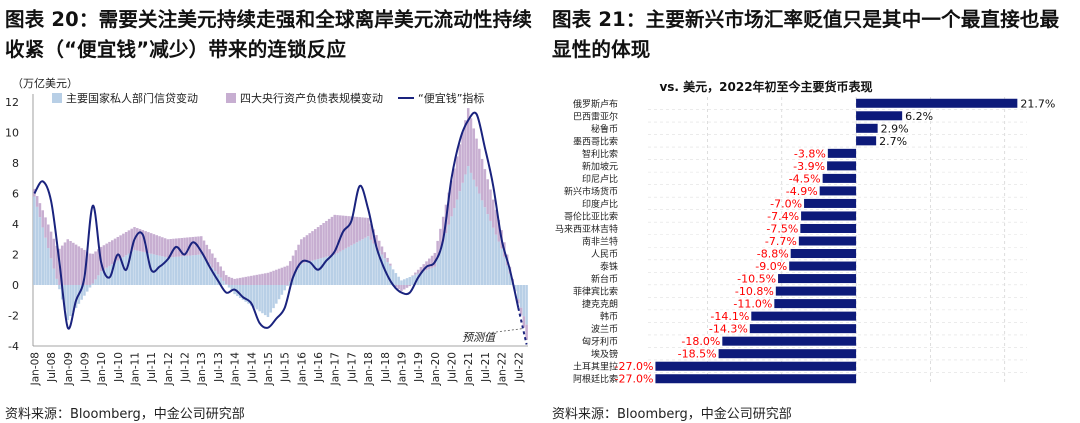 This screenshot has height=423, width=1080. What do you see at coordinates (52, 367) in the screenshot?
I see `x-tick-label: Jul-08` at bounding box center [52, 367].